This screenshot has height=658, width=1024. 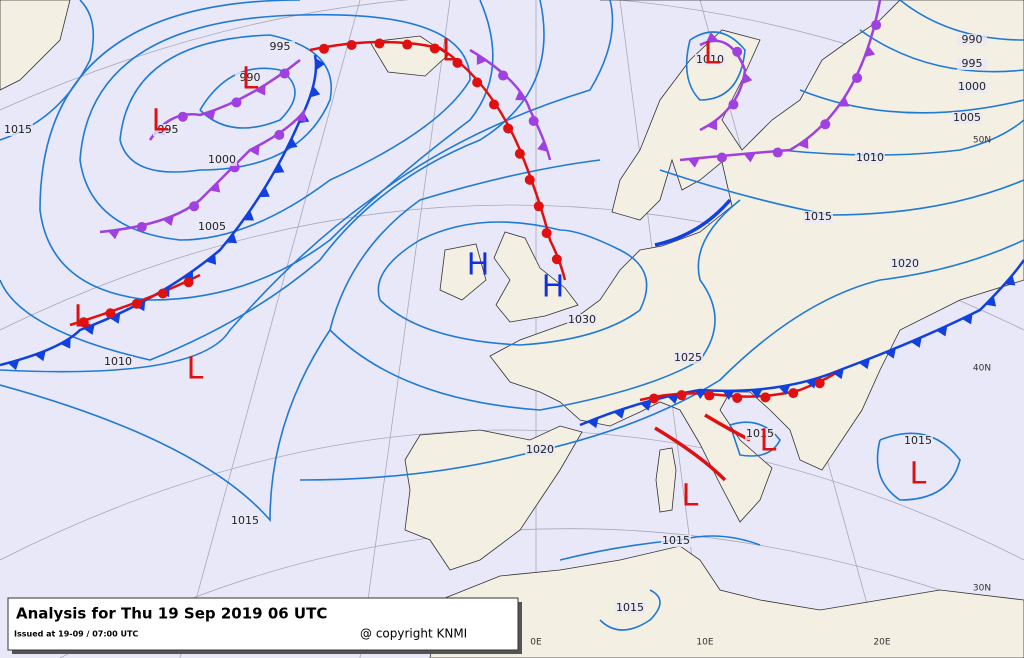 I want to click on caption-background, so click(x=263, y=624).